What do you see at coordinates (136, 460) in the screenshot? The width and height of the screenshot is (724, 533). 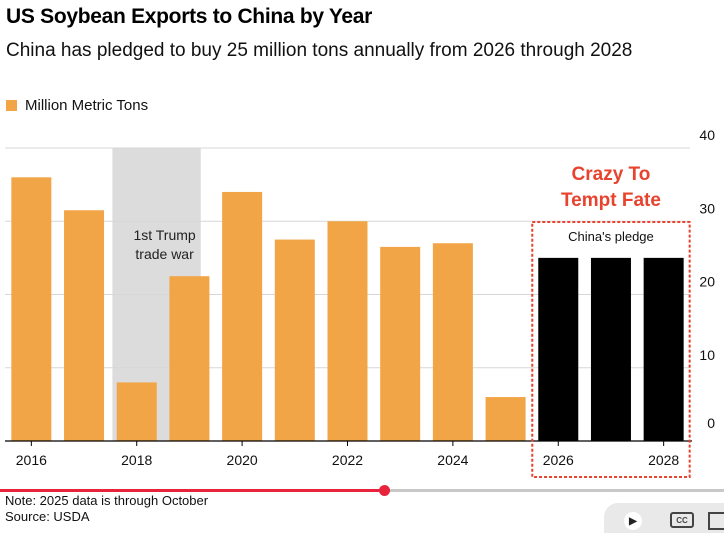 I see `x-tick-label: 2018` at bounding box center [136, 460].